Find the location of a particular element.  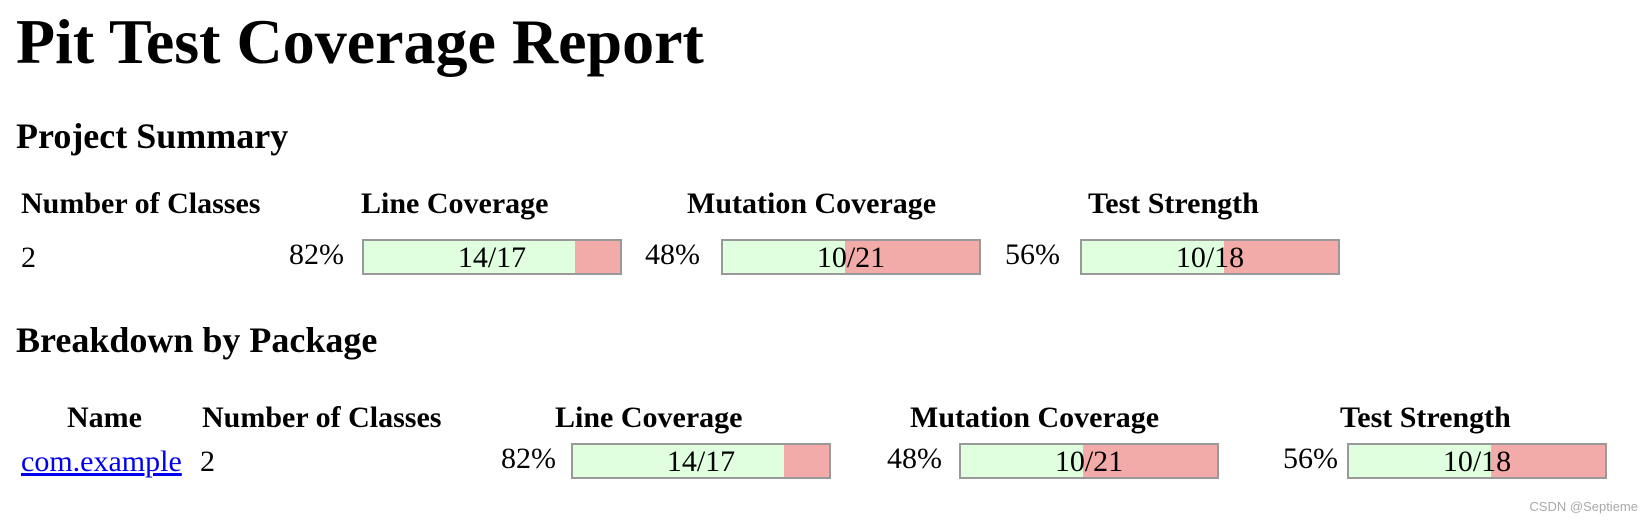

breakdown-heading: Breakdown by Package is located at coordinates (197, 340).